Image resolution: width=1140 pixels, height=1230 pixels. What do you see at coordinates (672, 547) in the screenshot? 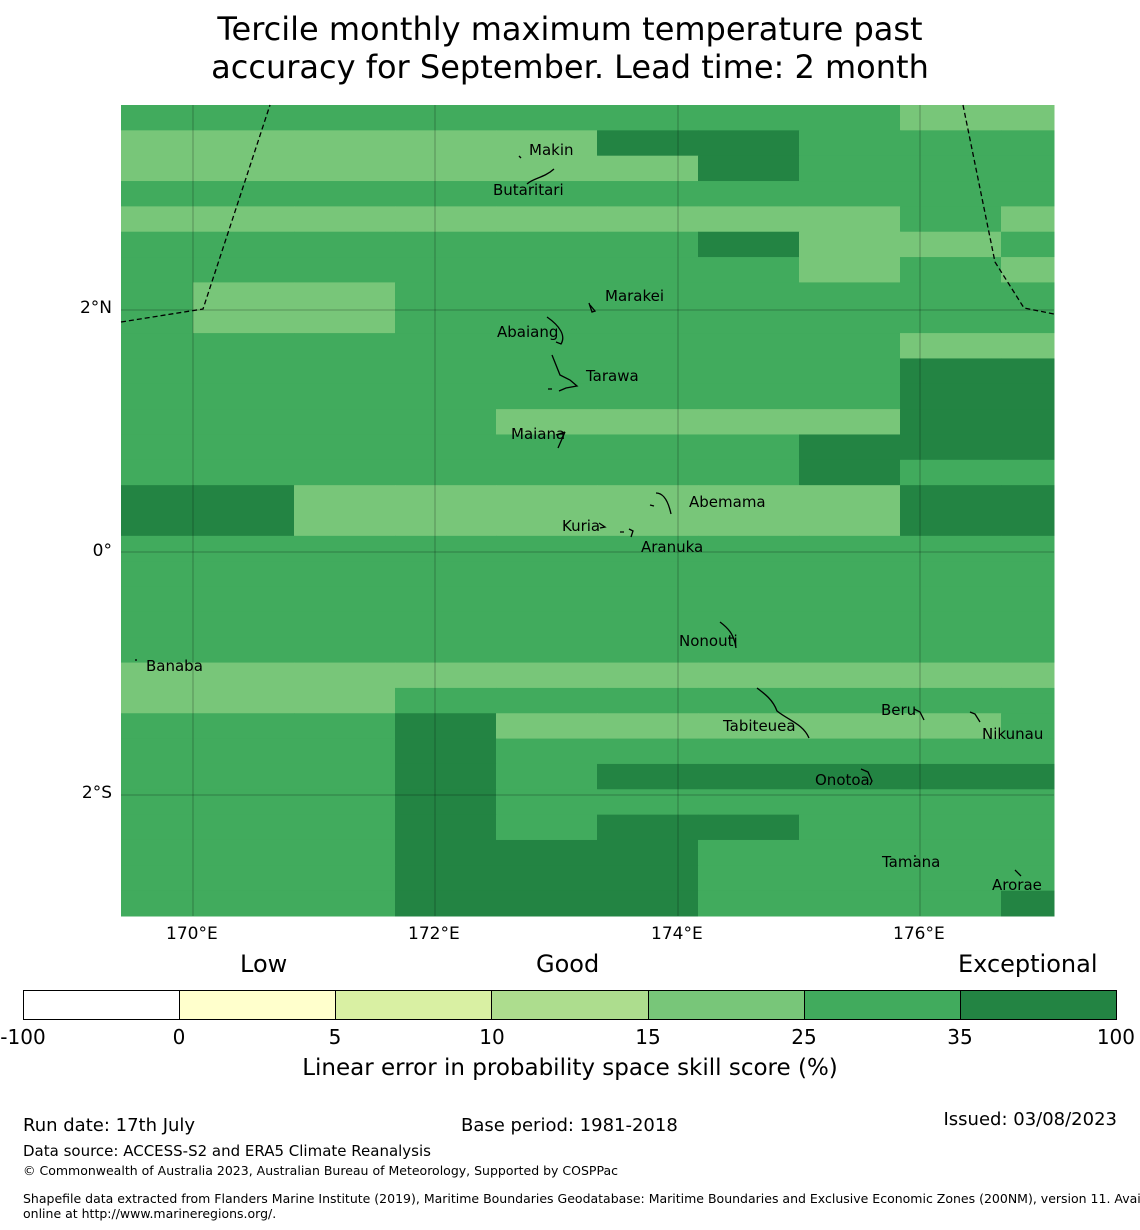
I see `label-aranuka: Aranuka` at bounding box center [672, 547].